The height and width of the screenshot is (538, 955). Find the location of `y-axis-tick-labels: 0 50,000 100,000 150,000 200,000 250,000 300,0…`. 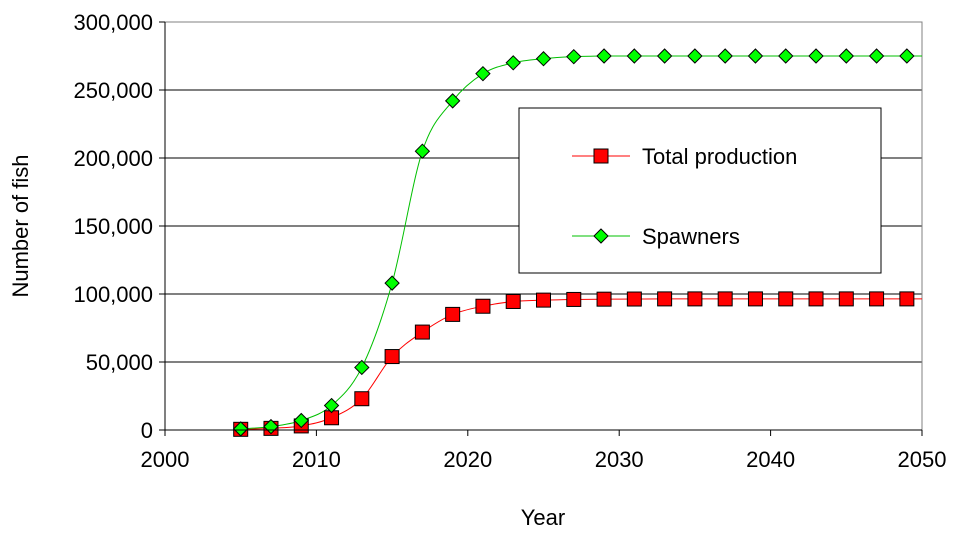

y-axis-tick-labels: 0 50,000 100,000 150,000 200,000 250,000 300,0… is located at coordinates (119, 226).